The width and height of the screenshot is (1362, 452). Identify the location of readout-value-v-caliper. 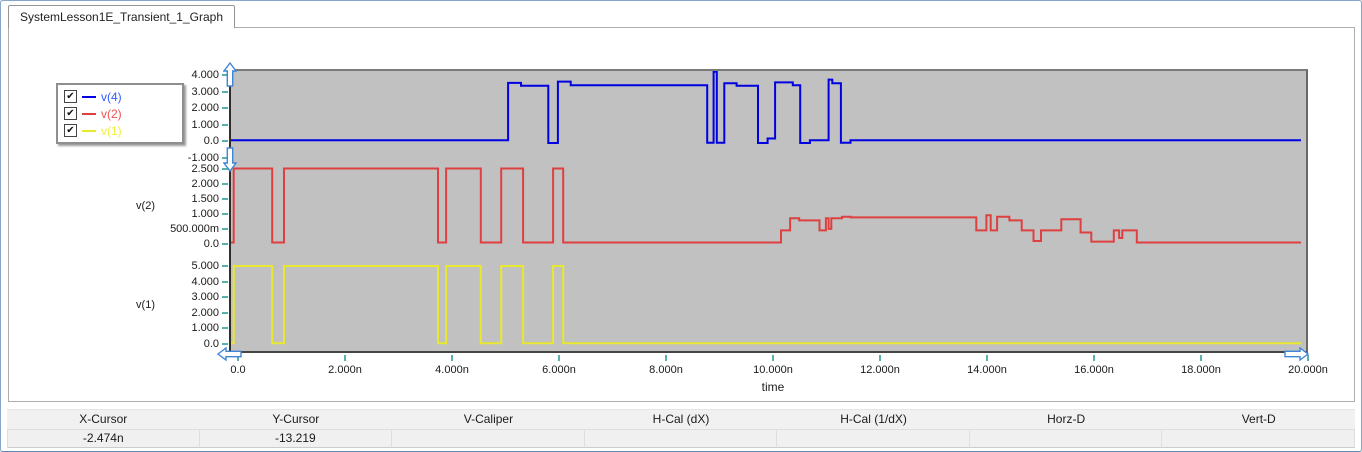
(488, 438).